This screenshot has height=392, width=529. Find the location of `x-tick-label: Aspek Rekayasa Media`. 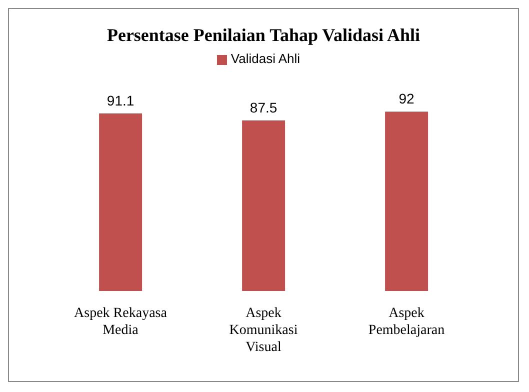

x-tick-label: Aspek Rekayasa Media is located at coordinates (121, 322).